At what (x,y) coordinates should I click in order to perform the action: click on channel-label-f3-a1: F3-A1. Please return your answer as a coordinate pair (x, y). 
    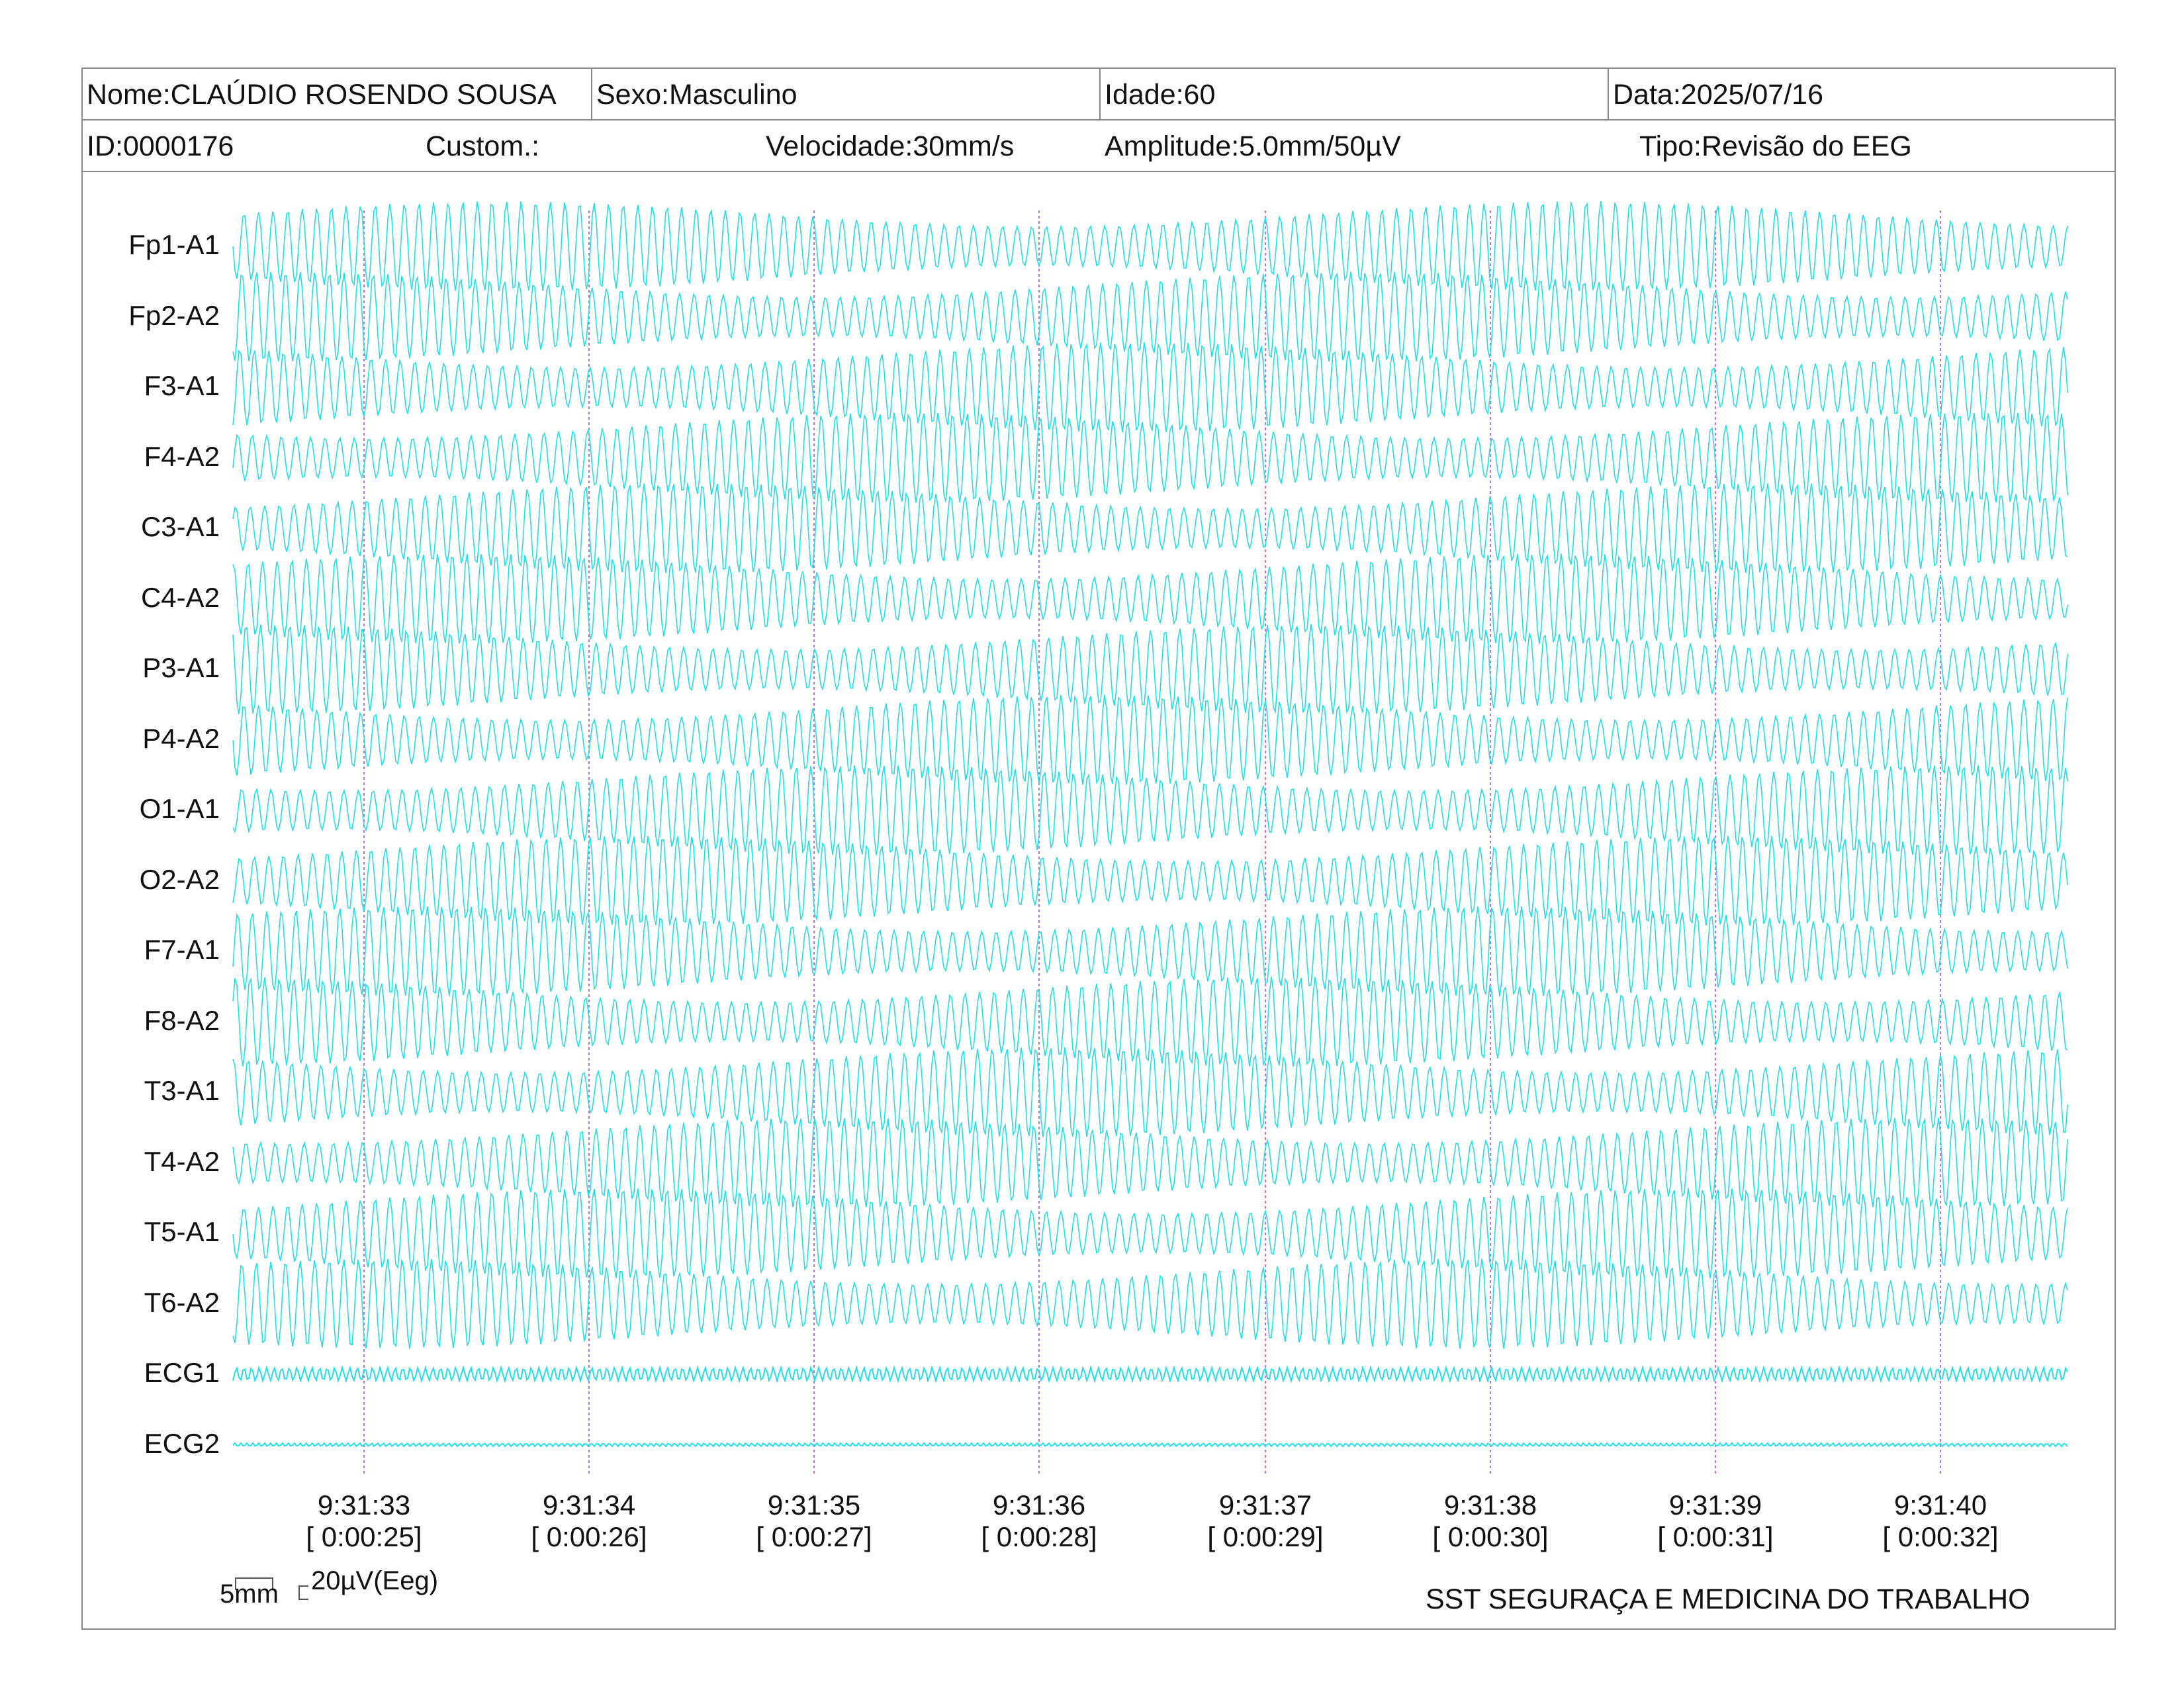
    Looking at the image, I should click on (182, 385).